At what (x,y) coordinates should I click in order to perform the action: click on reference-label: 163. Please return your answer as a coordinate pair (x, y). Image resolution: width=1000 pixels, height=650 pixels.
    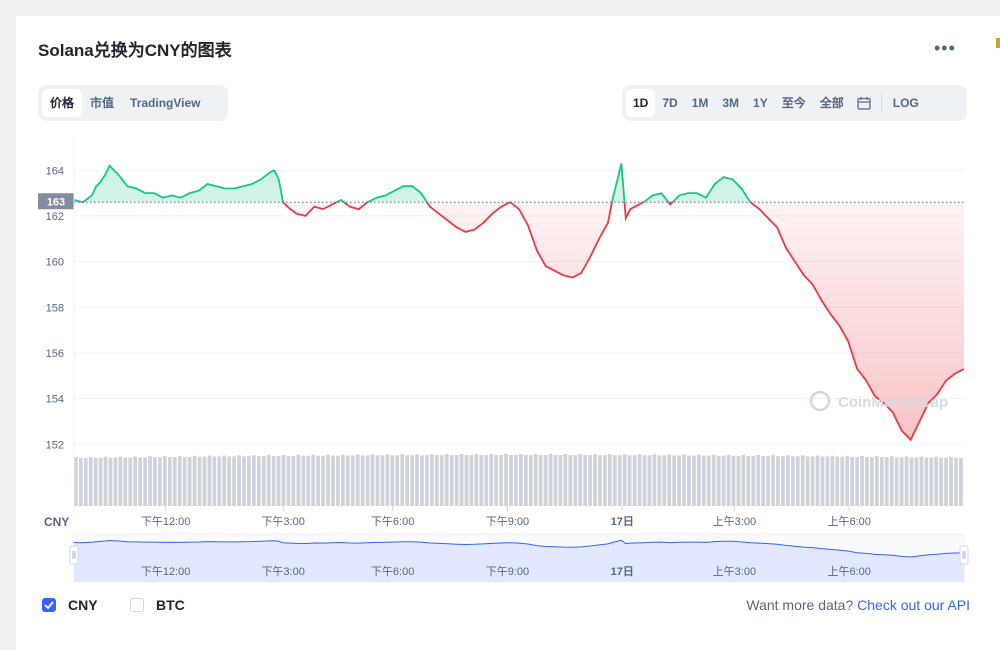
    Looking at the image, I should click on (56, 203).